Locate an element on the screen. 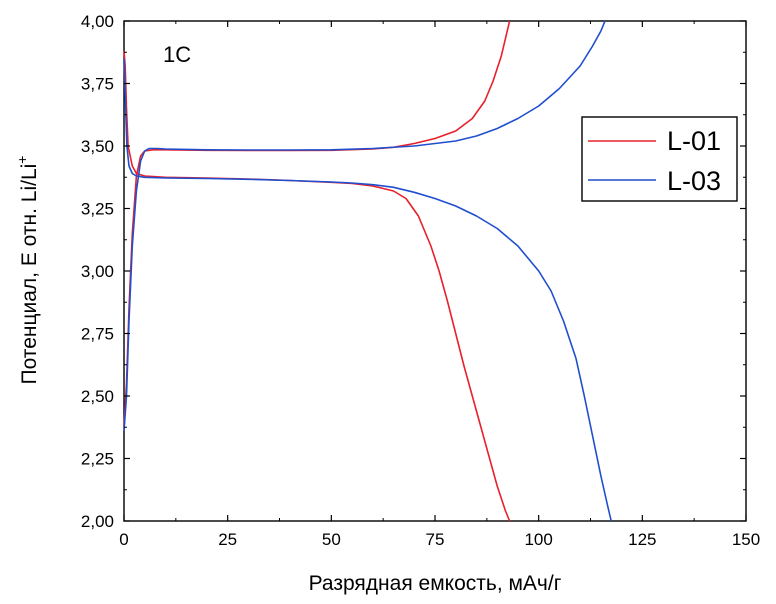  legend-label-l03: L-03 is located at coordinates (694, 181).